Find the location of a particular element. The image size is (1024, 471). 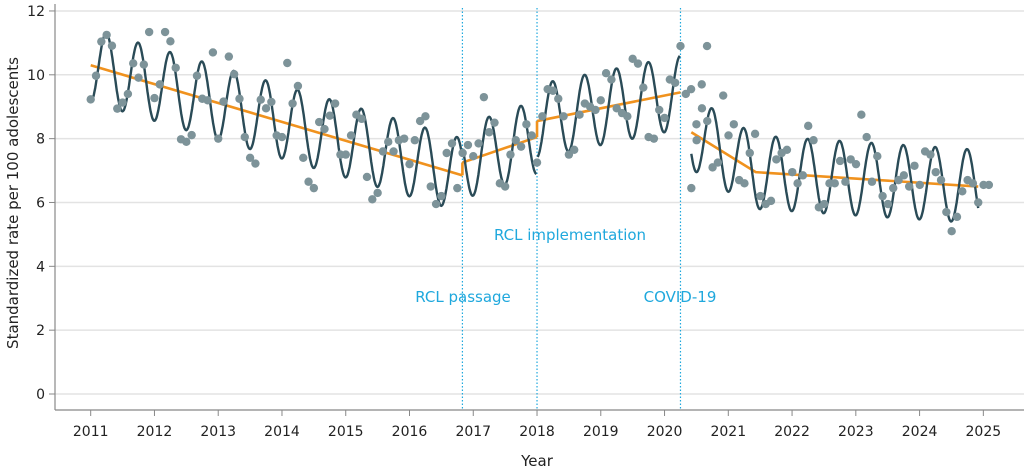

y-tick-label: 12 is located at coordinates (36, 12).